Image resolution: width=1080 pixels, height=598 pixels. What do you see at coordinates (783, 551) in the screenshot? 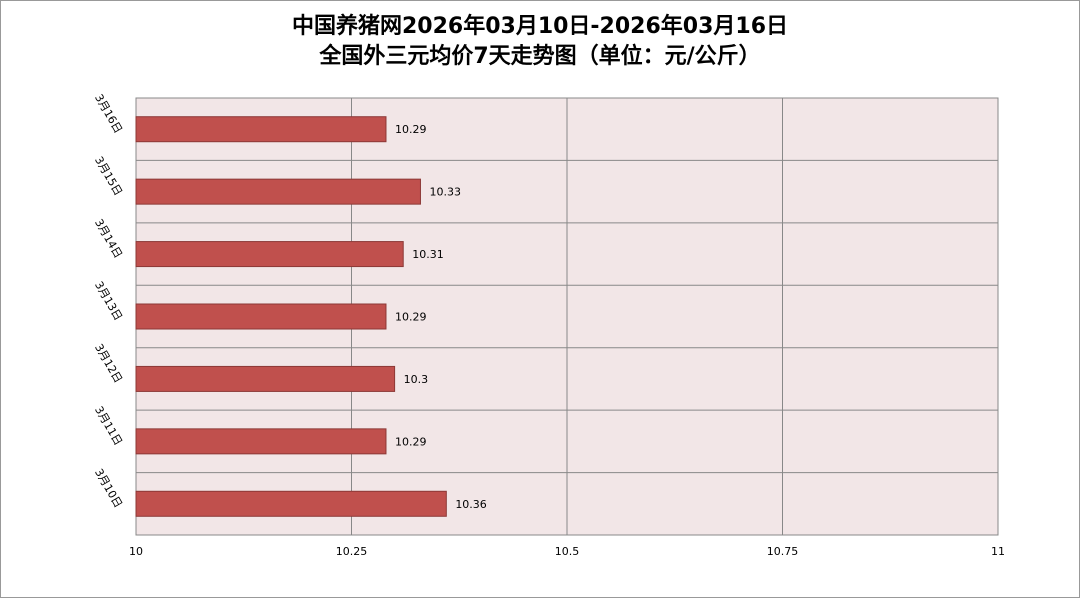
I see `x-tick-label: 10.75` at bounding box center [783, 551].